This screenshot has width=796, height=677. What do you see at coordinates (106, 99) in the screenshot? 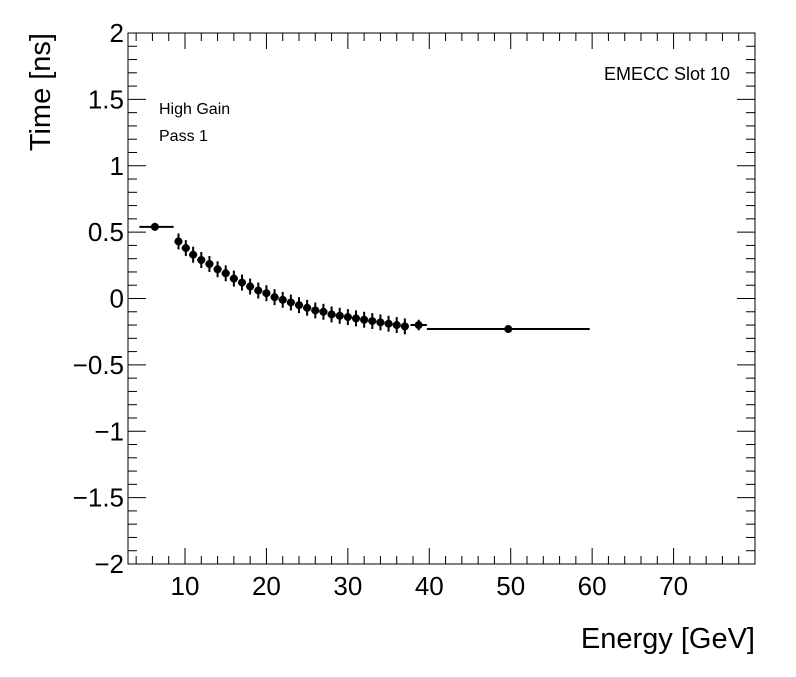
I see `y-tick-label: 1.5` at bounding box center [106, 99].